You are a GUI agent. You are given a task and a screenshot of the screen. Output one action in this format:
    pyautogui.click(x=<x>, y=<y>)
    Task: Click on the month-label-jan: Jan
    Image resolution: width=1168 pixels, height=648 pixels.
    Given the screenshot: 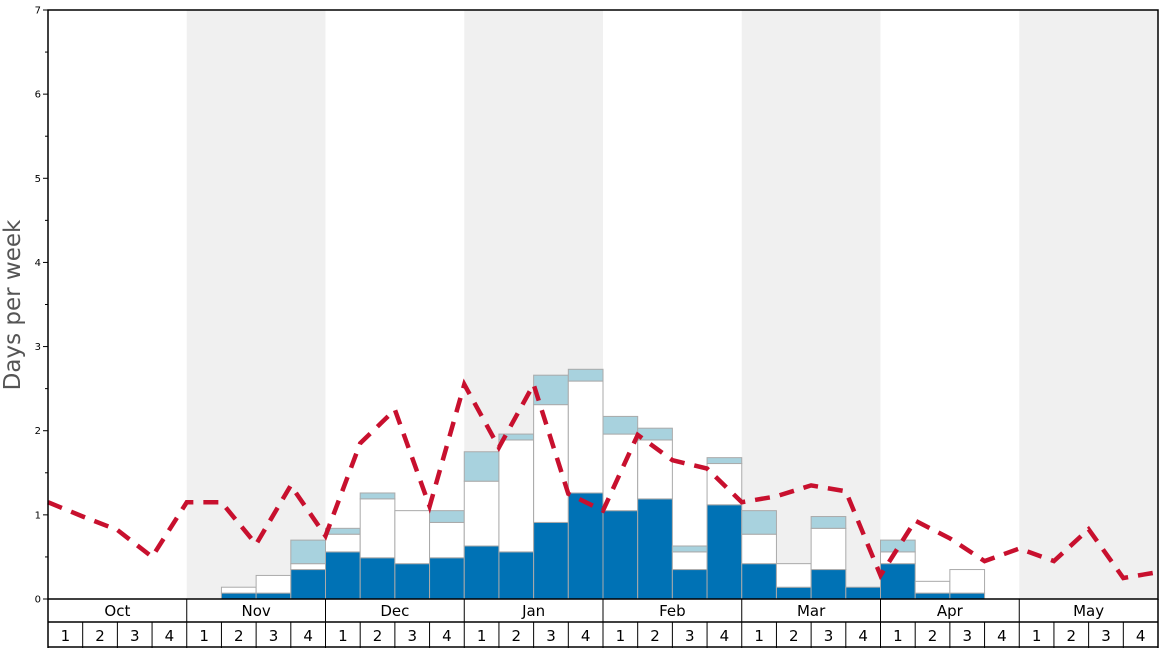 What is the action you would take?
    pyautogui.click(x=533, y=611)
    